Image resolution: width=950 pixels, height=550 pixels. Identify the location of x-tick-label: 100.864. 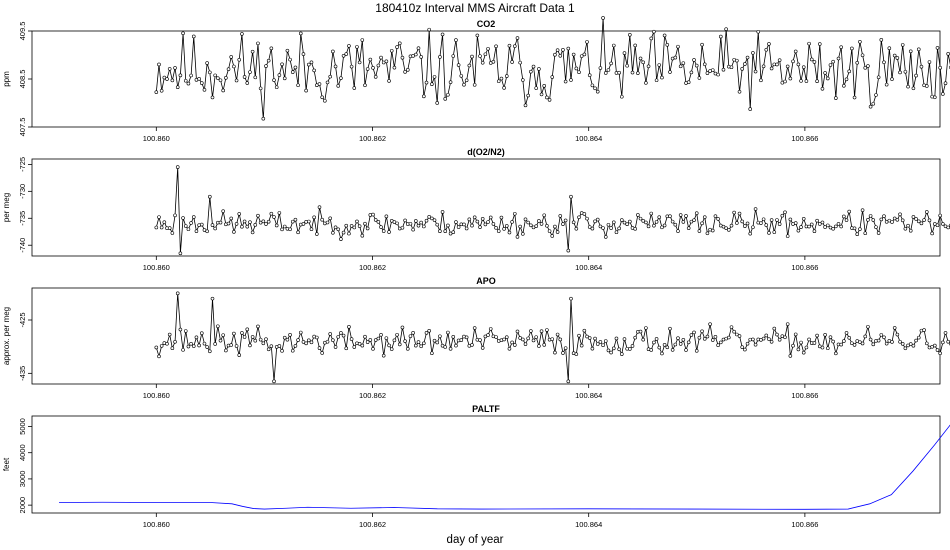
(588, 138).